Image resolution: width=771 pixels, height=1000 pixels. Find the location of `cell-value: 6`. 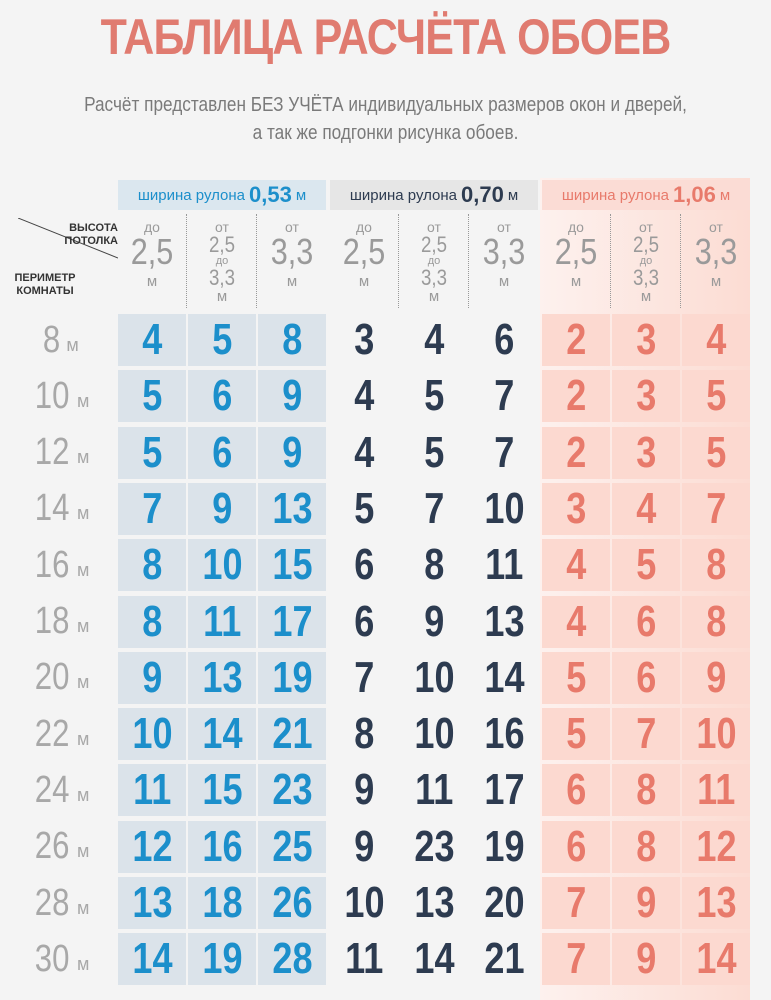

cell-value: 6 is located at coordinates (576, 846).